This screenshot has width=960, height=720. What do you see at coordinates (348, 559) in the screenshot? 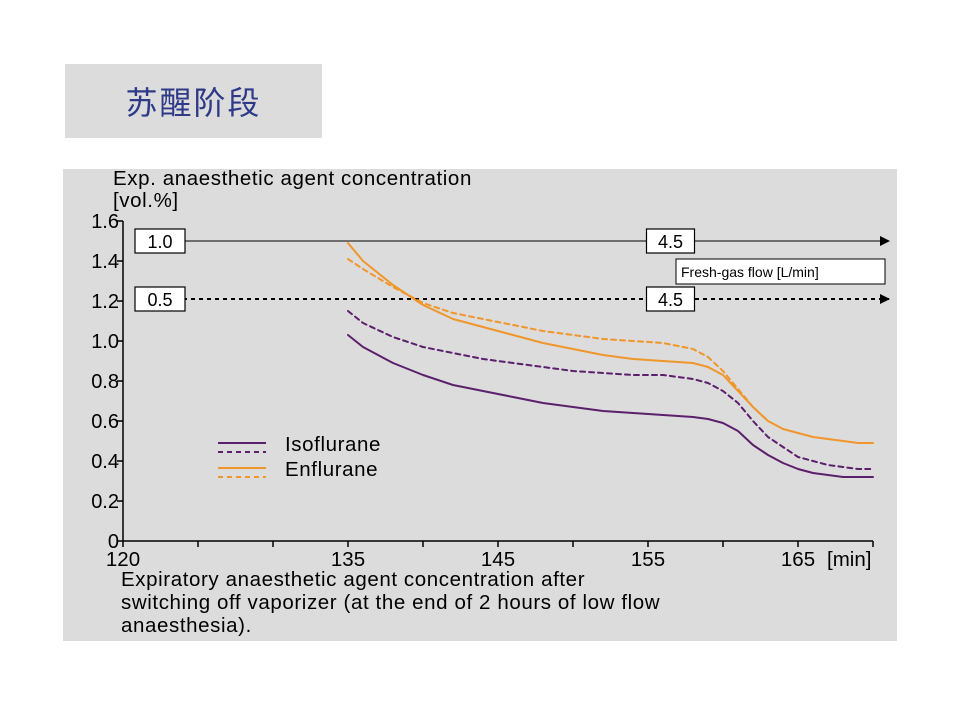
I see `x-tick-label: 135` at bounding box center [348, 559].